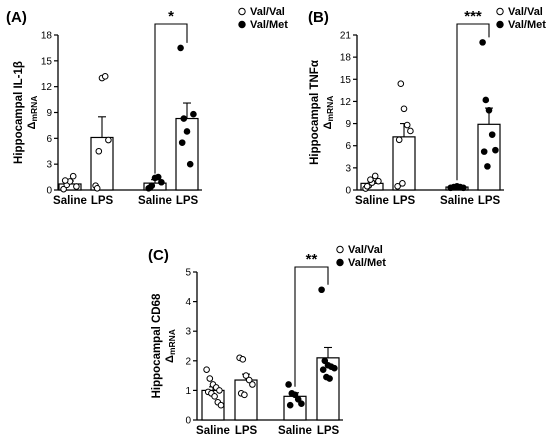 The image size is (550, 446). Describe the element at coordinates (102, 163) in the screenshot. I see `bar` at that location.